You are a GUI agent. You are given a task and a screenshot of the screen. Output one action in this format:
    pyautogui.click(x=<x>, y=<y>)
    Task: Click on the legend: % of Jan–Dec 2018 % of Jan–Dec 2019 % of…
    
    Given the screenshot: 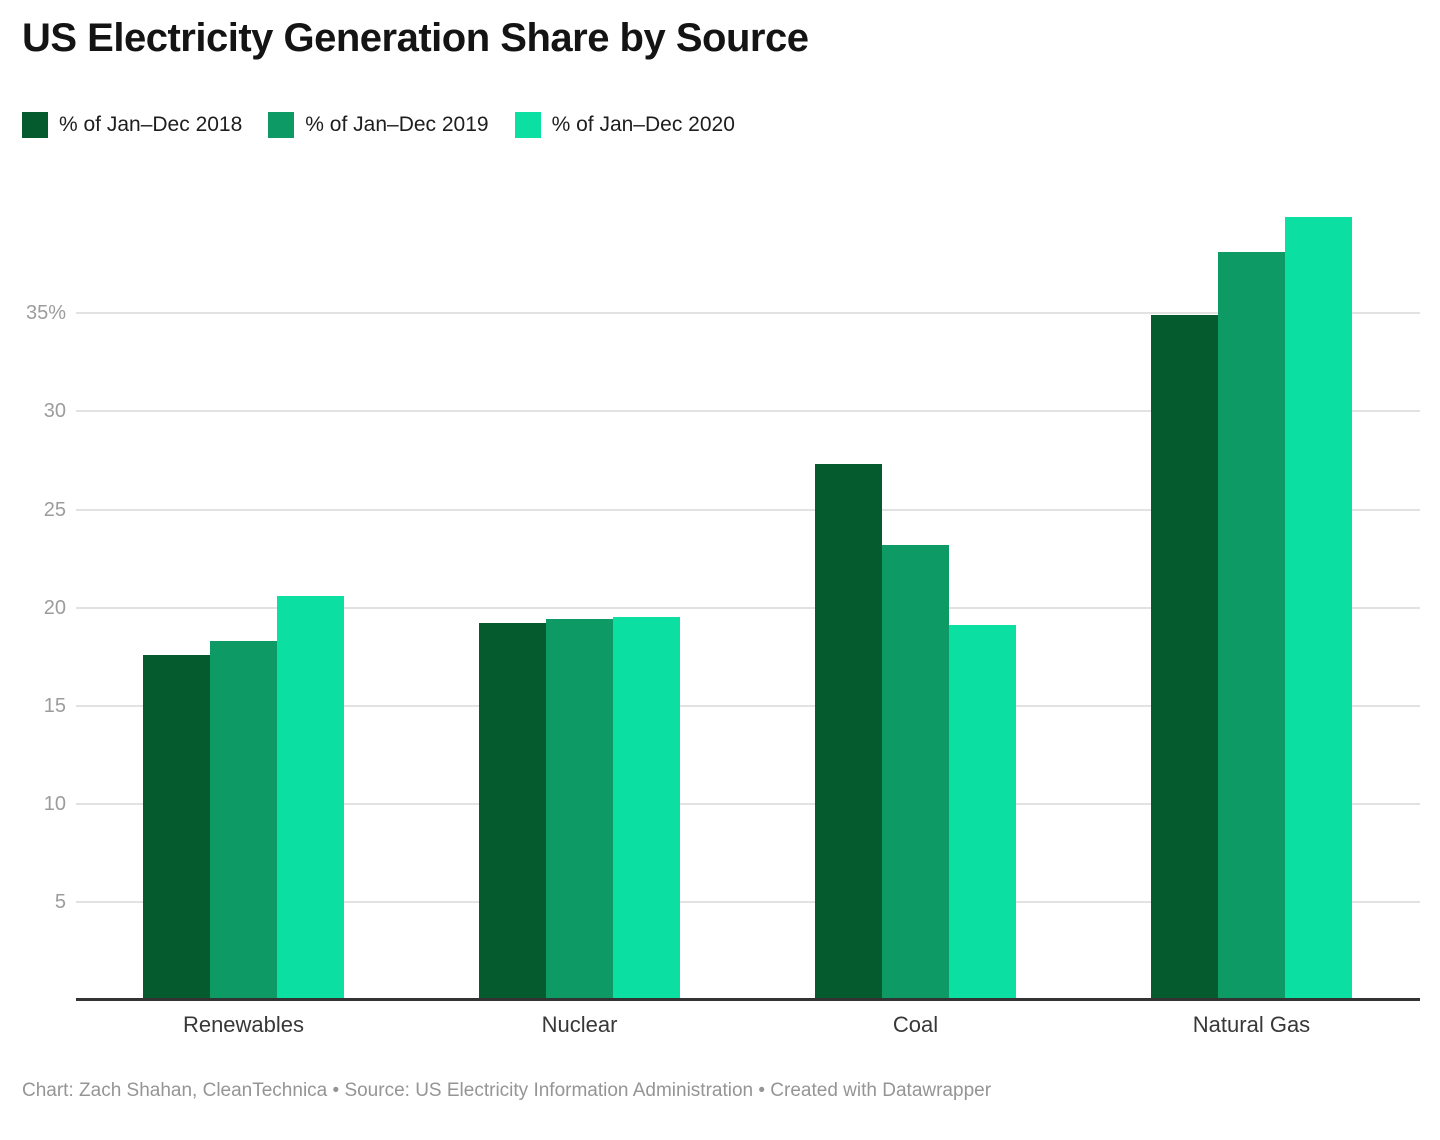 What is the action you would take?
    pyautogui.click(x=378, y=125)
    